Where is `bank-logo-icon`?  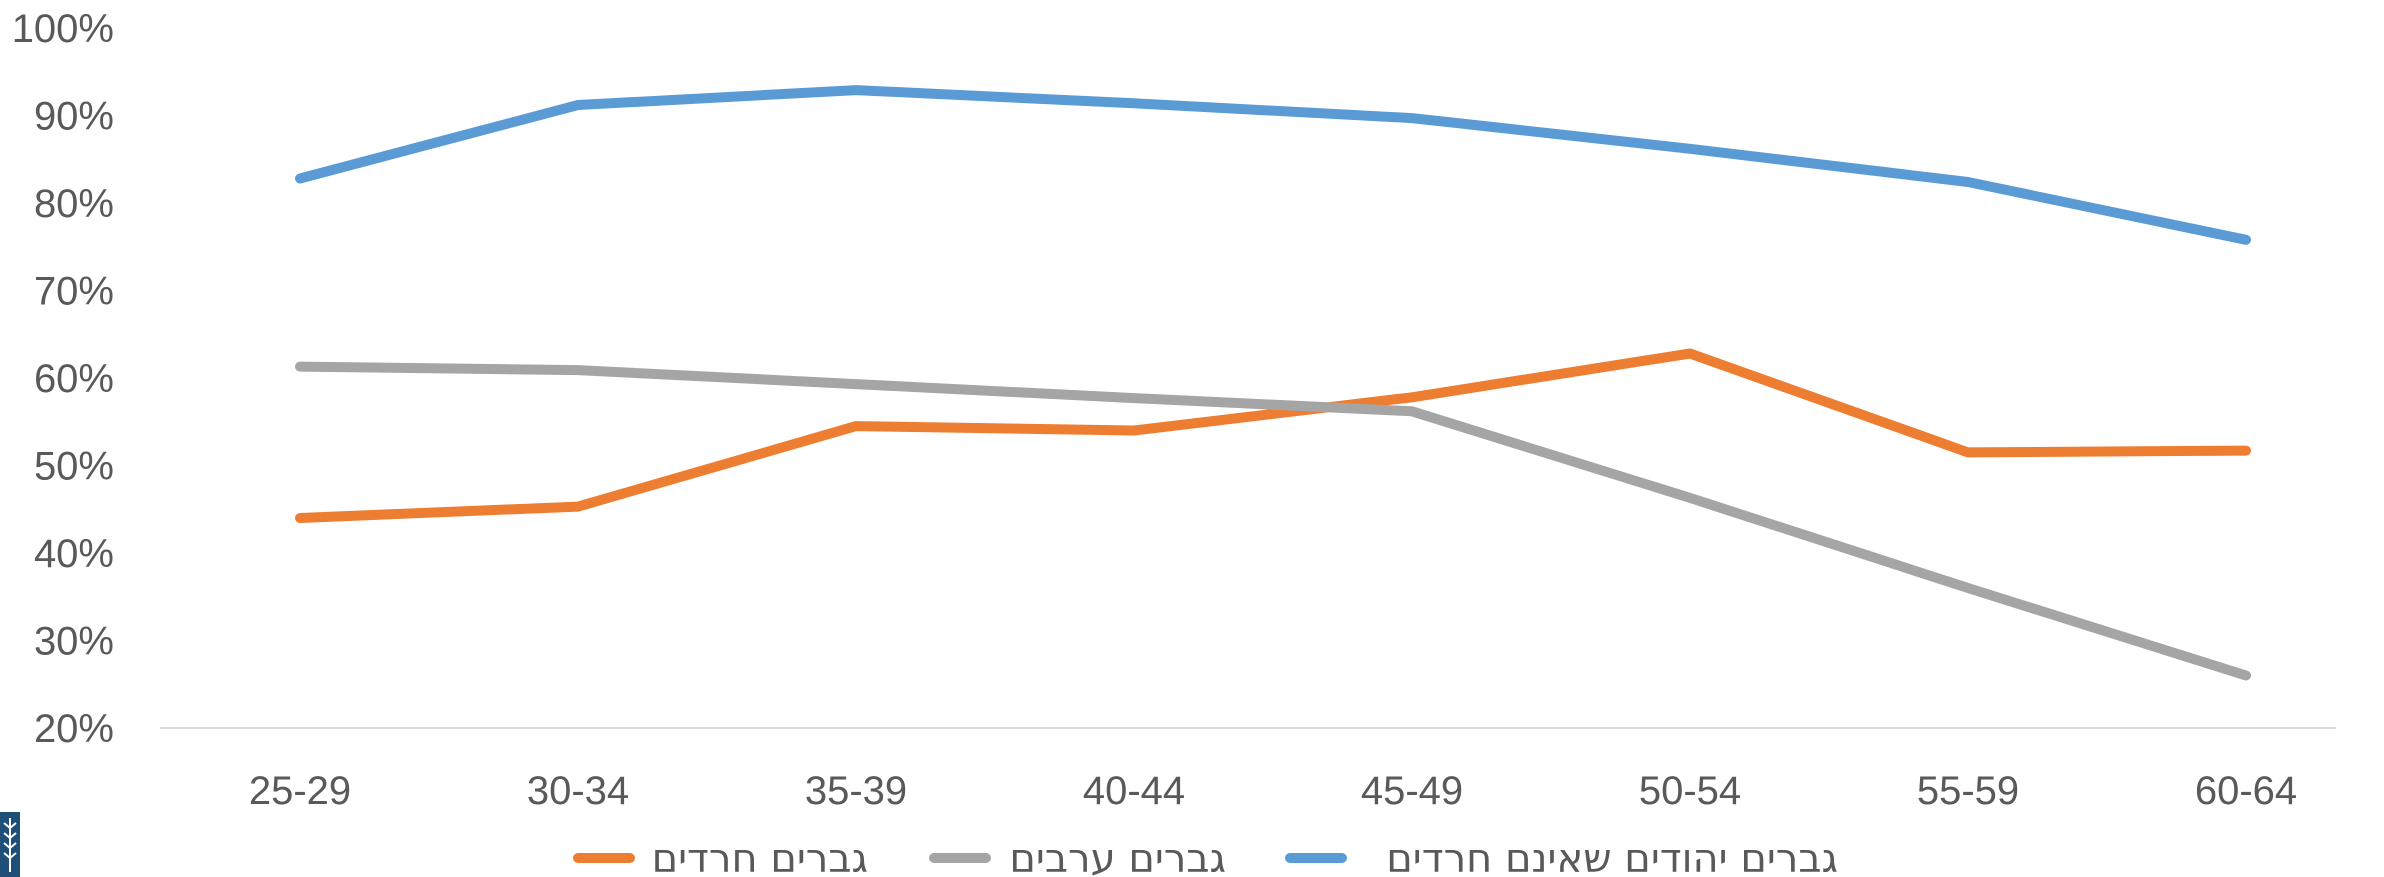
bank-logo-icon is located at coordinates (10, 844).